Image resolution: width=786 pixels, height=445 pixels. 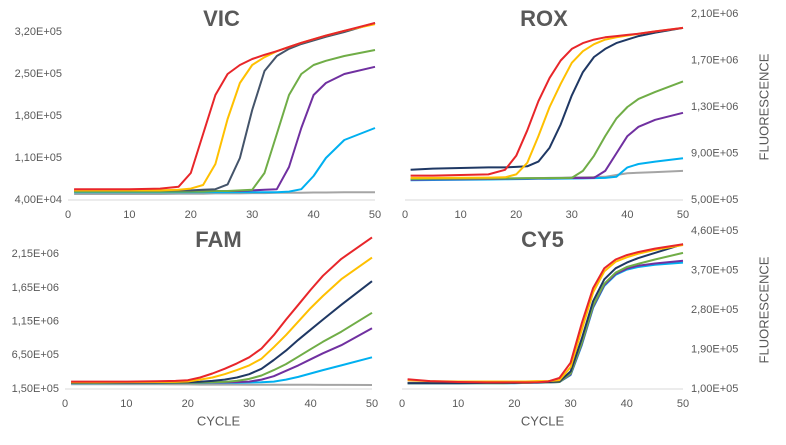 I want to click on y-tick-label: 1,80E+05, so click(x=38, y=116).